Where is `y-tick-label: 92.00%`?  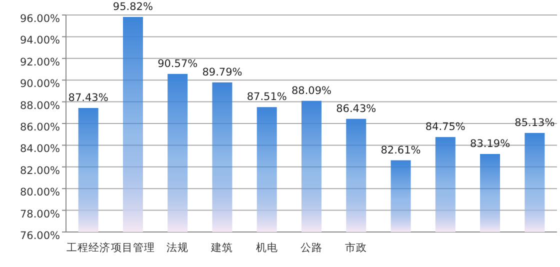
y-tick-label: 92.00% is located at coordinates (40, 62).